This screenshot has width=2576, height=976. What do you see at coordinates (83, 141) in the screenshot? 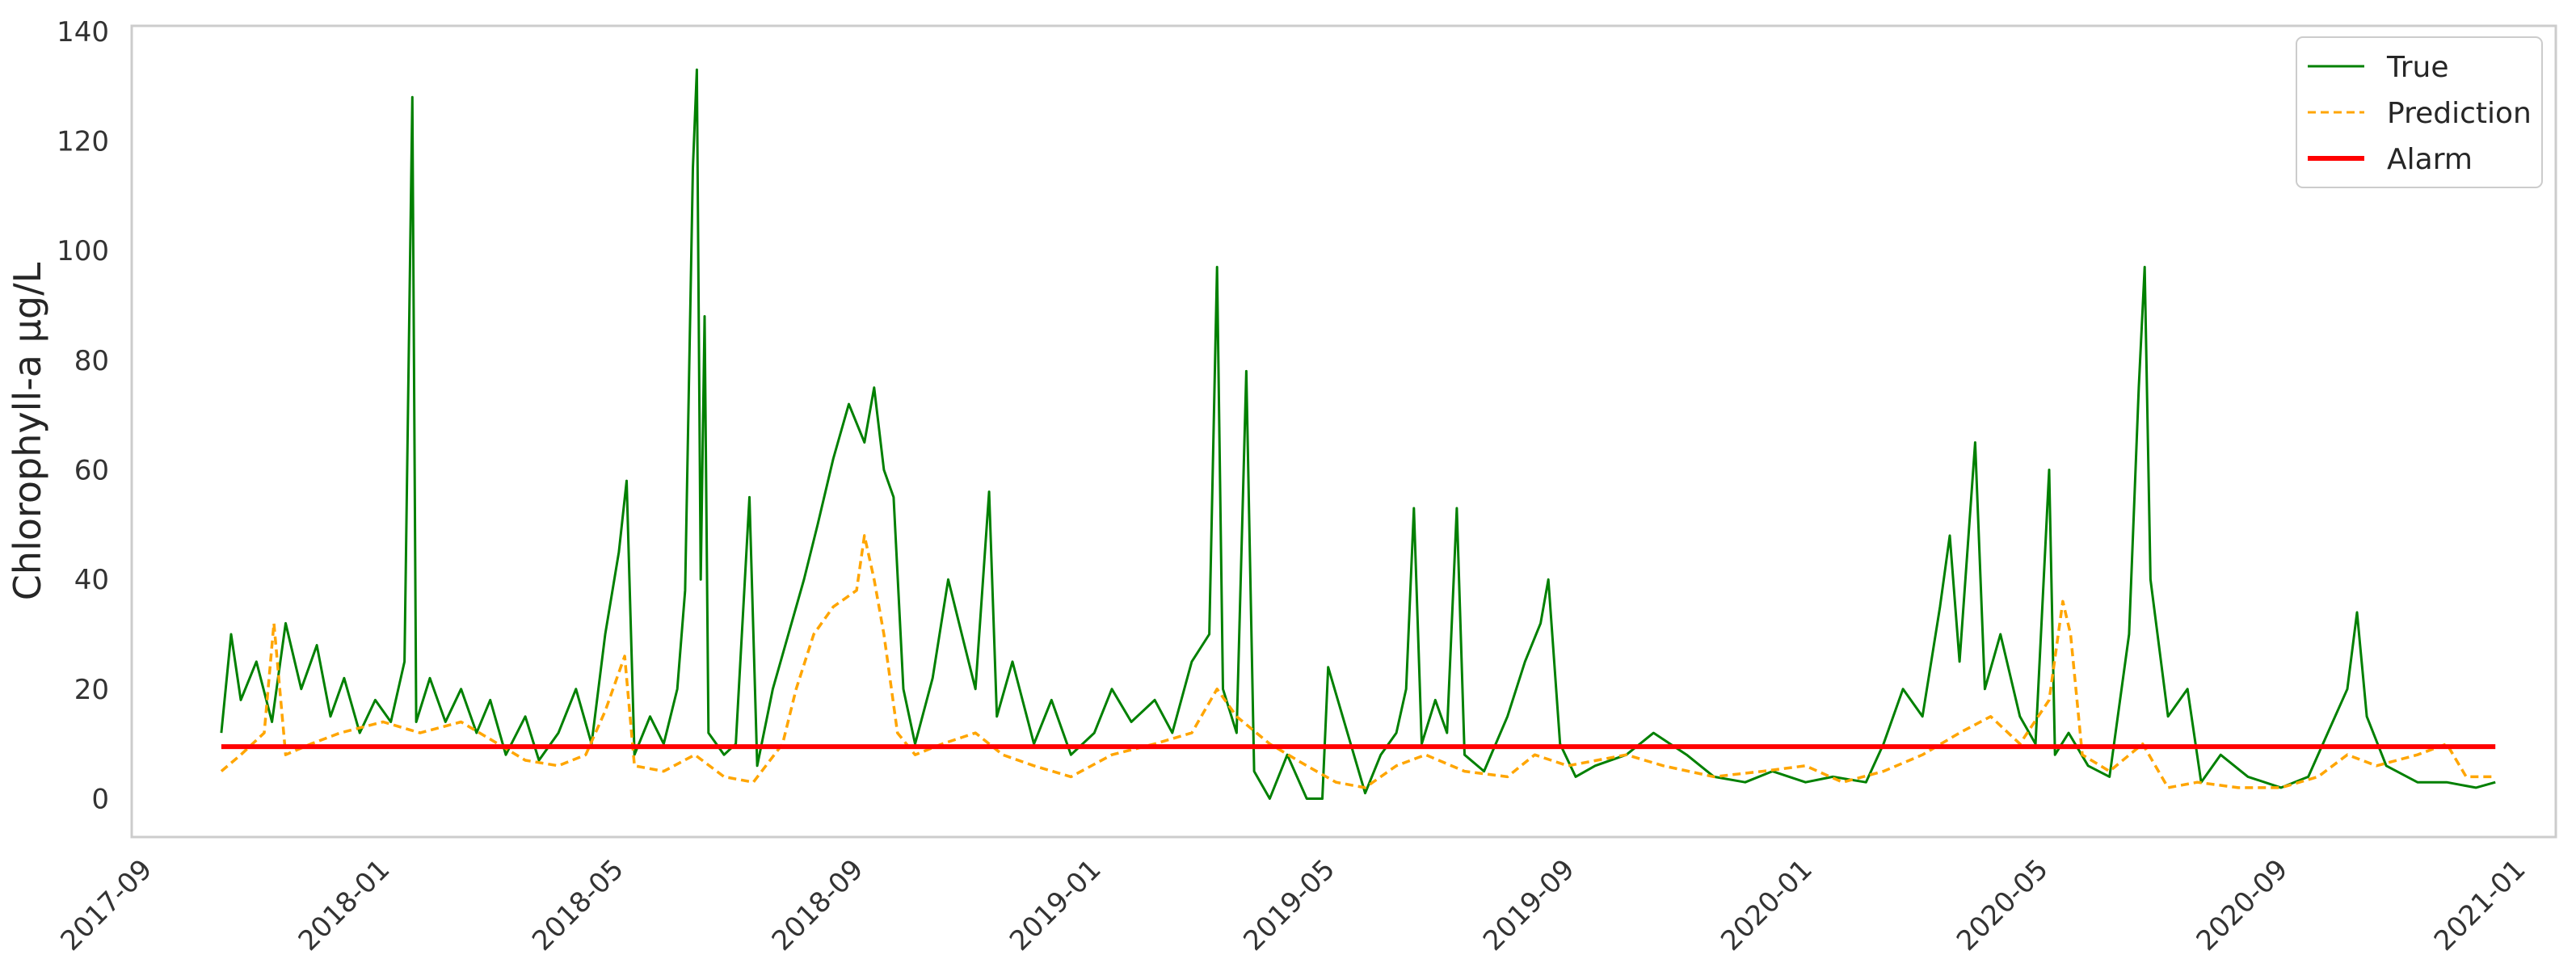
I see `y-tick-label: 120` at bounding box center [83, 141].